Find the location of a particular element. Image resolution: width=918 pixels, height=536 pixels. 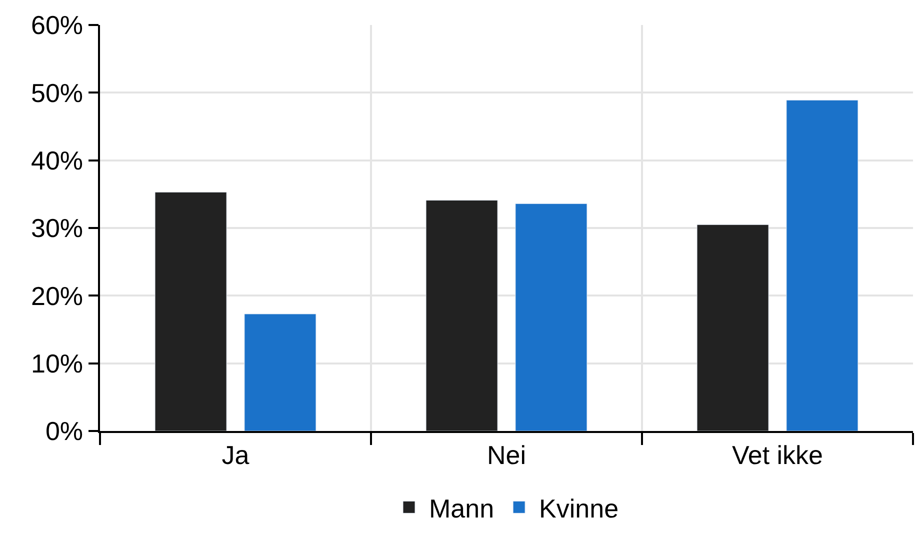

x-tick-label: Nei is located at coordinates (506, 455).